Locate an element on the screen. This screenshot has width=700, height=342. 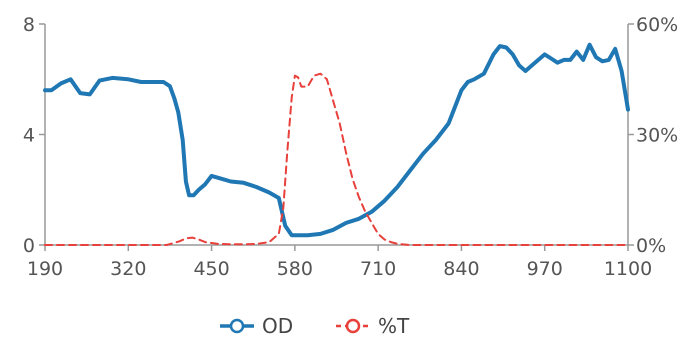
right-tick-label: 0% is located at coordinates (651, 246).